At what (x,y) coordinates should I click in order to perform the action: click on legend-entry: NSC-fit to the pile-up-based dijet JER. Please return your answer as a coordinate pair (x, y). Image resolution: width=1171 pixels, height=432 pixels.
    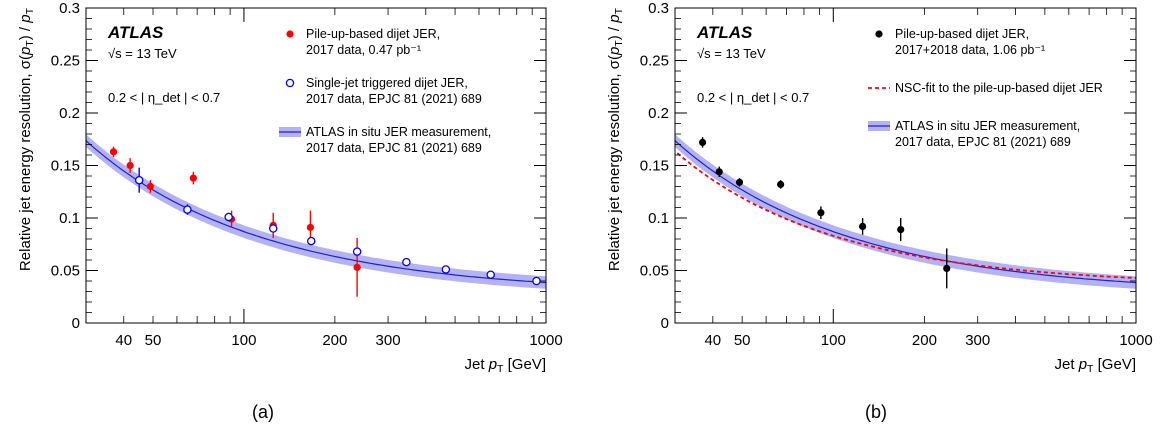
    Looking at the image, I should click on (985, 88).